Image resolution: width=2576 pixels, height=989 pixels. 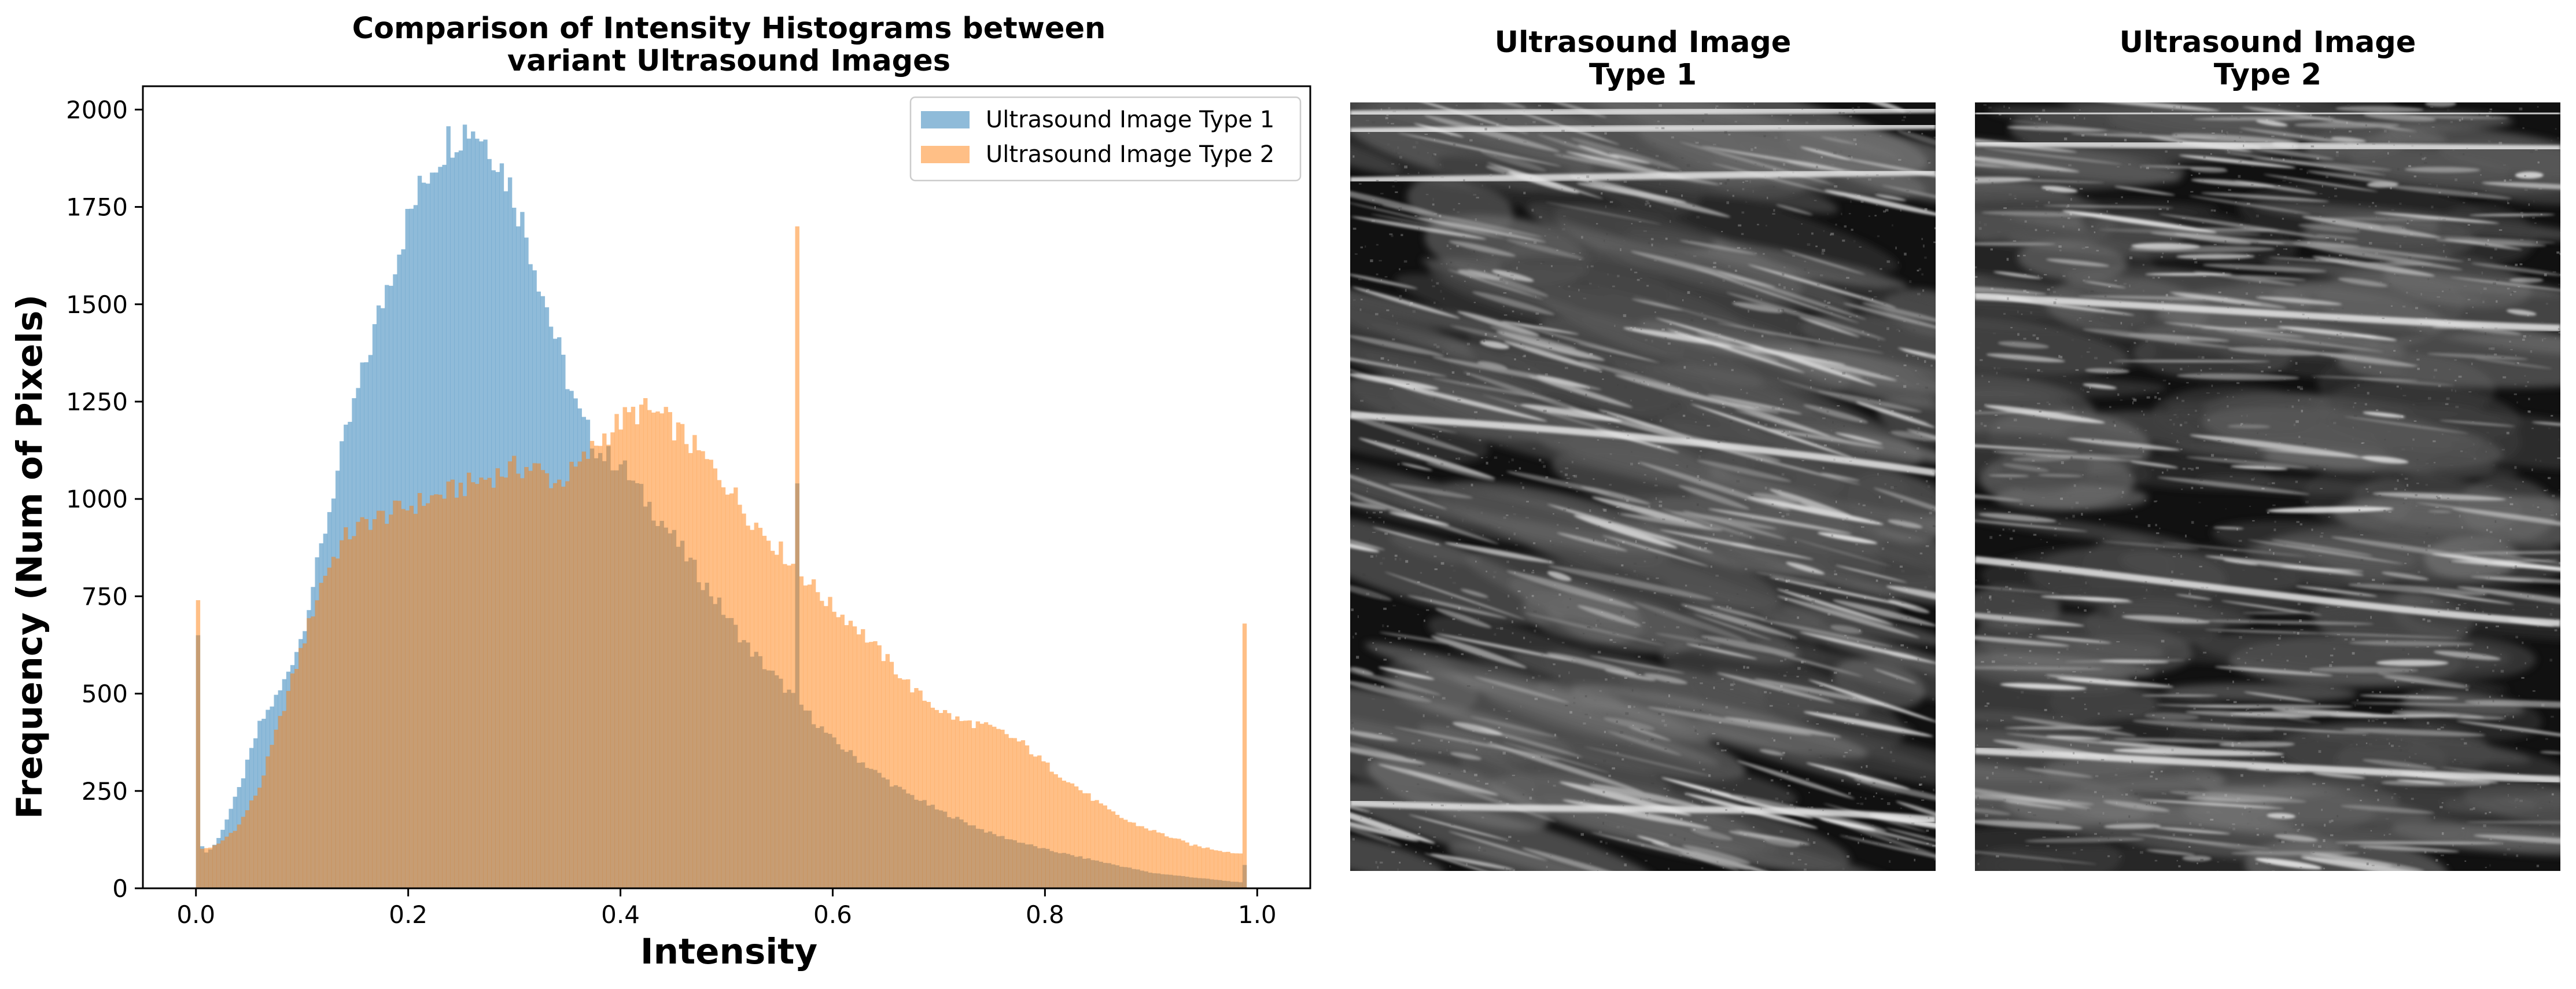 What do you see at coordinates (832, 914) in the screenshot?
I see `x-tick-label: 0.6` at bounding box center [832, 914].